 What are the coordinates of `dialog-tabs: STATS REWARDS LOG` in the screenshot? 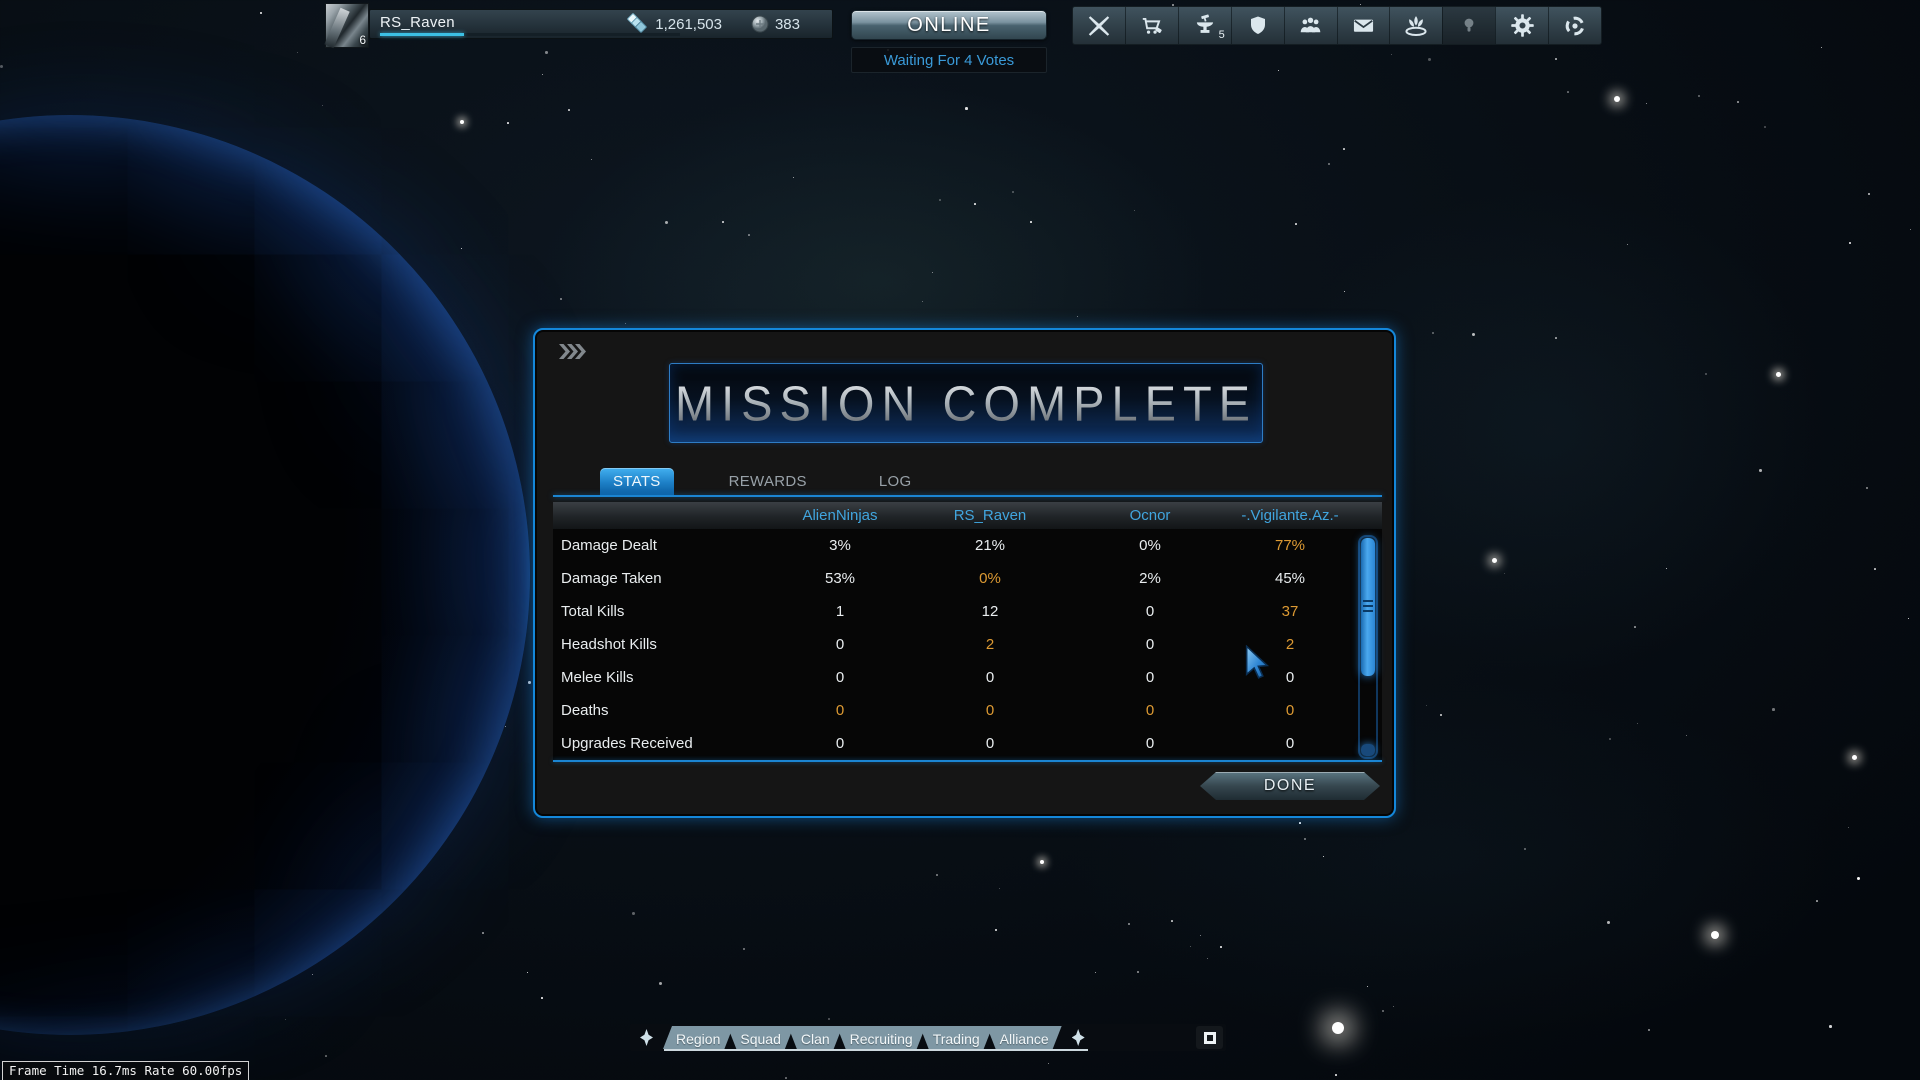 It's located at (762, 481).